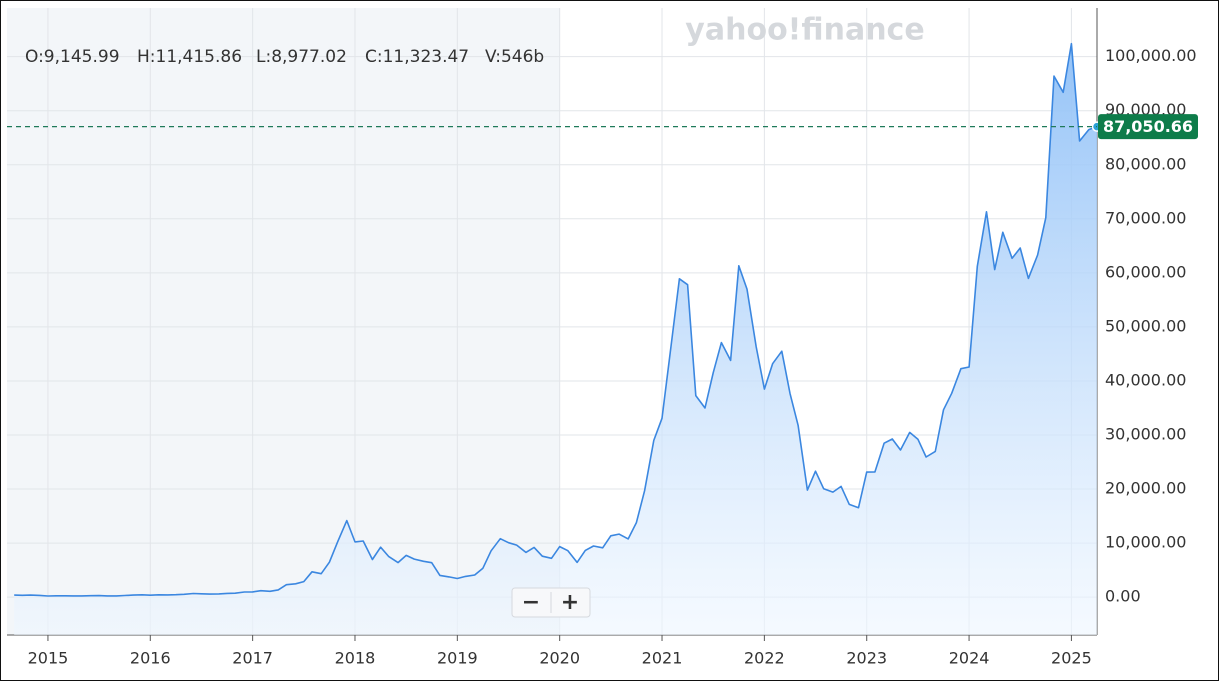  What do you see at coordinates (662, 658) in the screenshot?
I see `x-tick-label: 2021` at bounding box center [662, 658].